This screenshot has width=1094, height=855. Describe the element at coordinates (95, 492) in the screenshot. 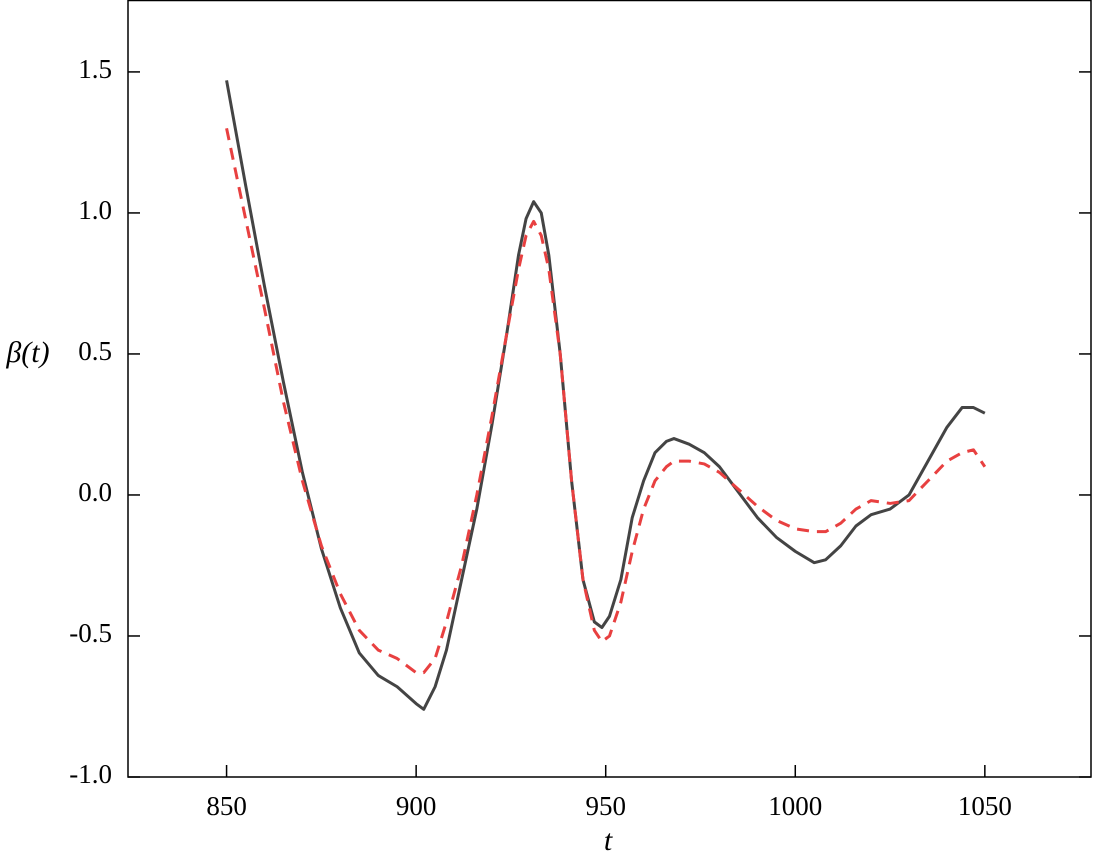

I see `y-tick-label: 0.0` at that location.